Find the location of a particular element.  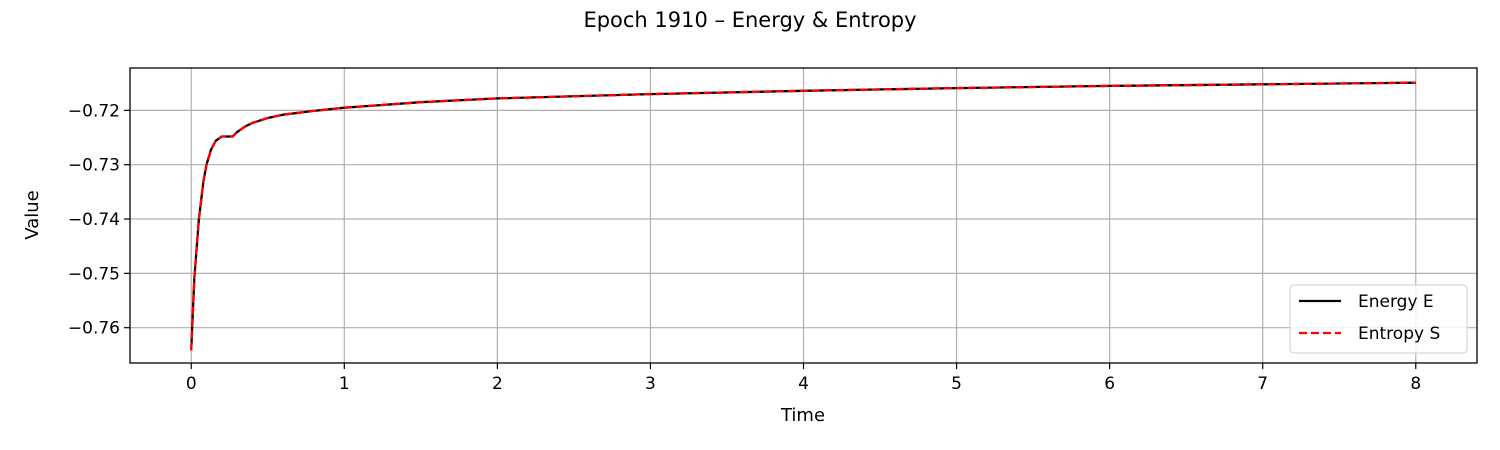

x-tick-label: 5 is located at coordinates (956, 384).